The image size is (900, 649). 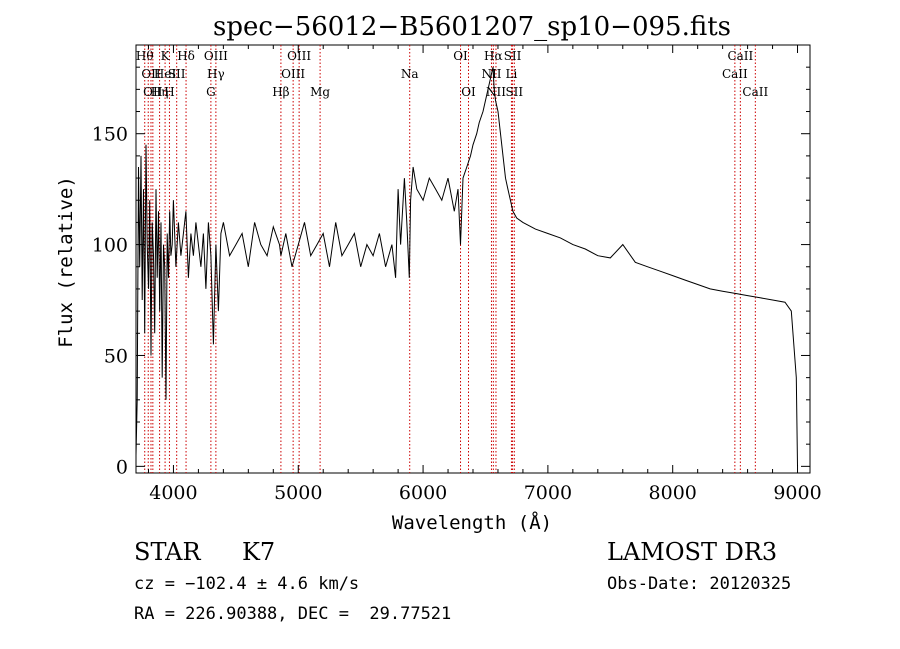 What do you see at coordinates (110, 246) in the screenshot?
I see `y-tick-label: 100` at bounding box center [110, 246].